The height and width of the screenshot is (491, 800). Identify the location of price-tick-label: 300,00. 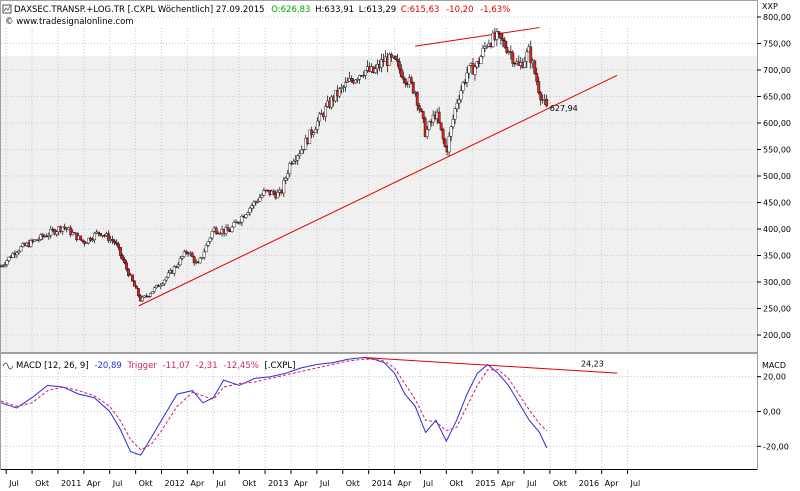
(777, 282).